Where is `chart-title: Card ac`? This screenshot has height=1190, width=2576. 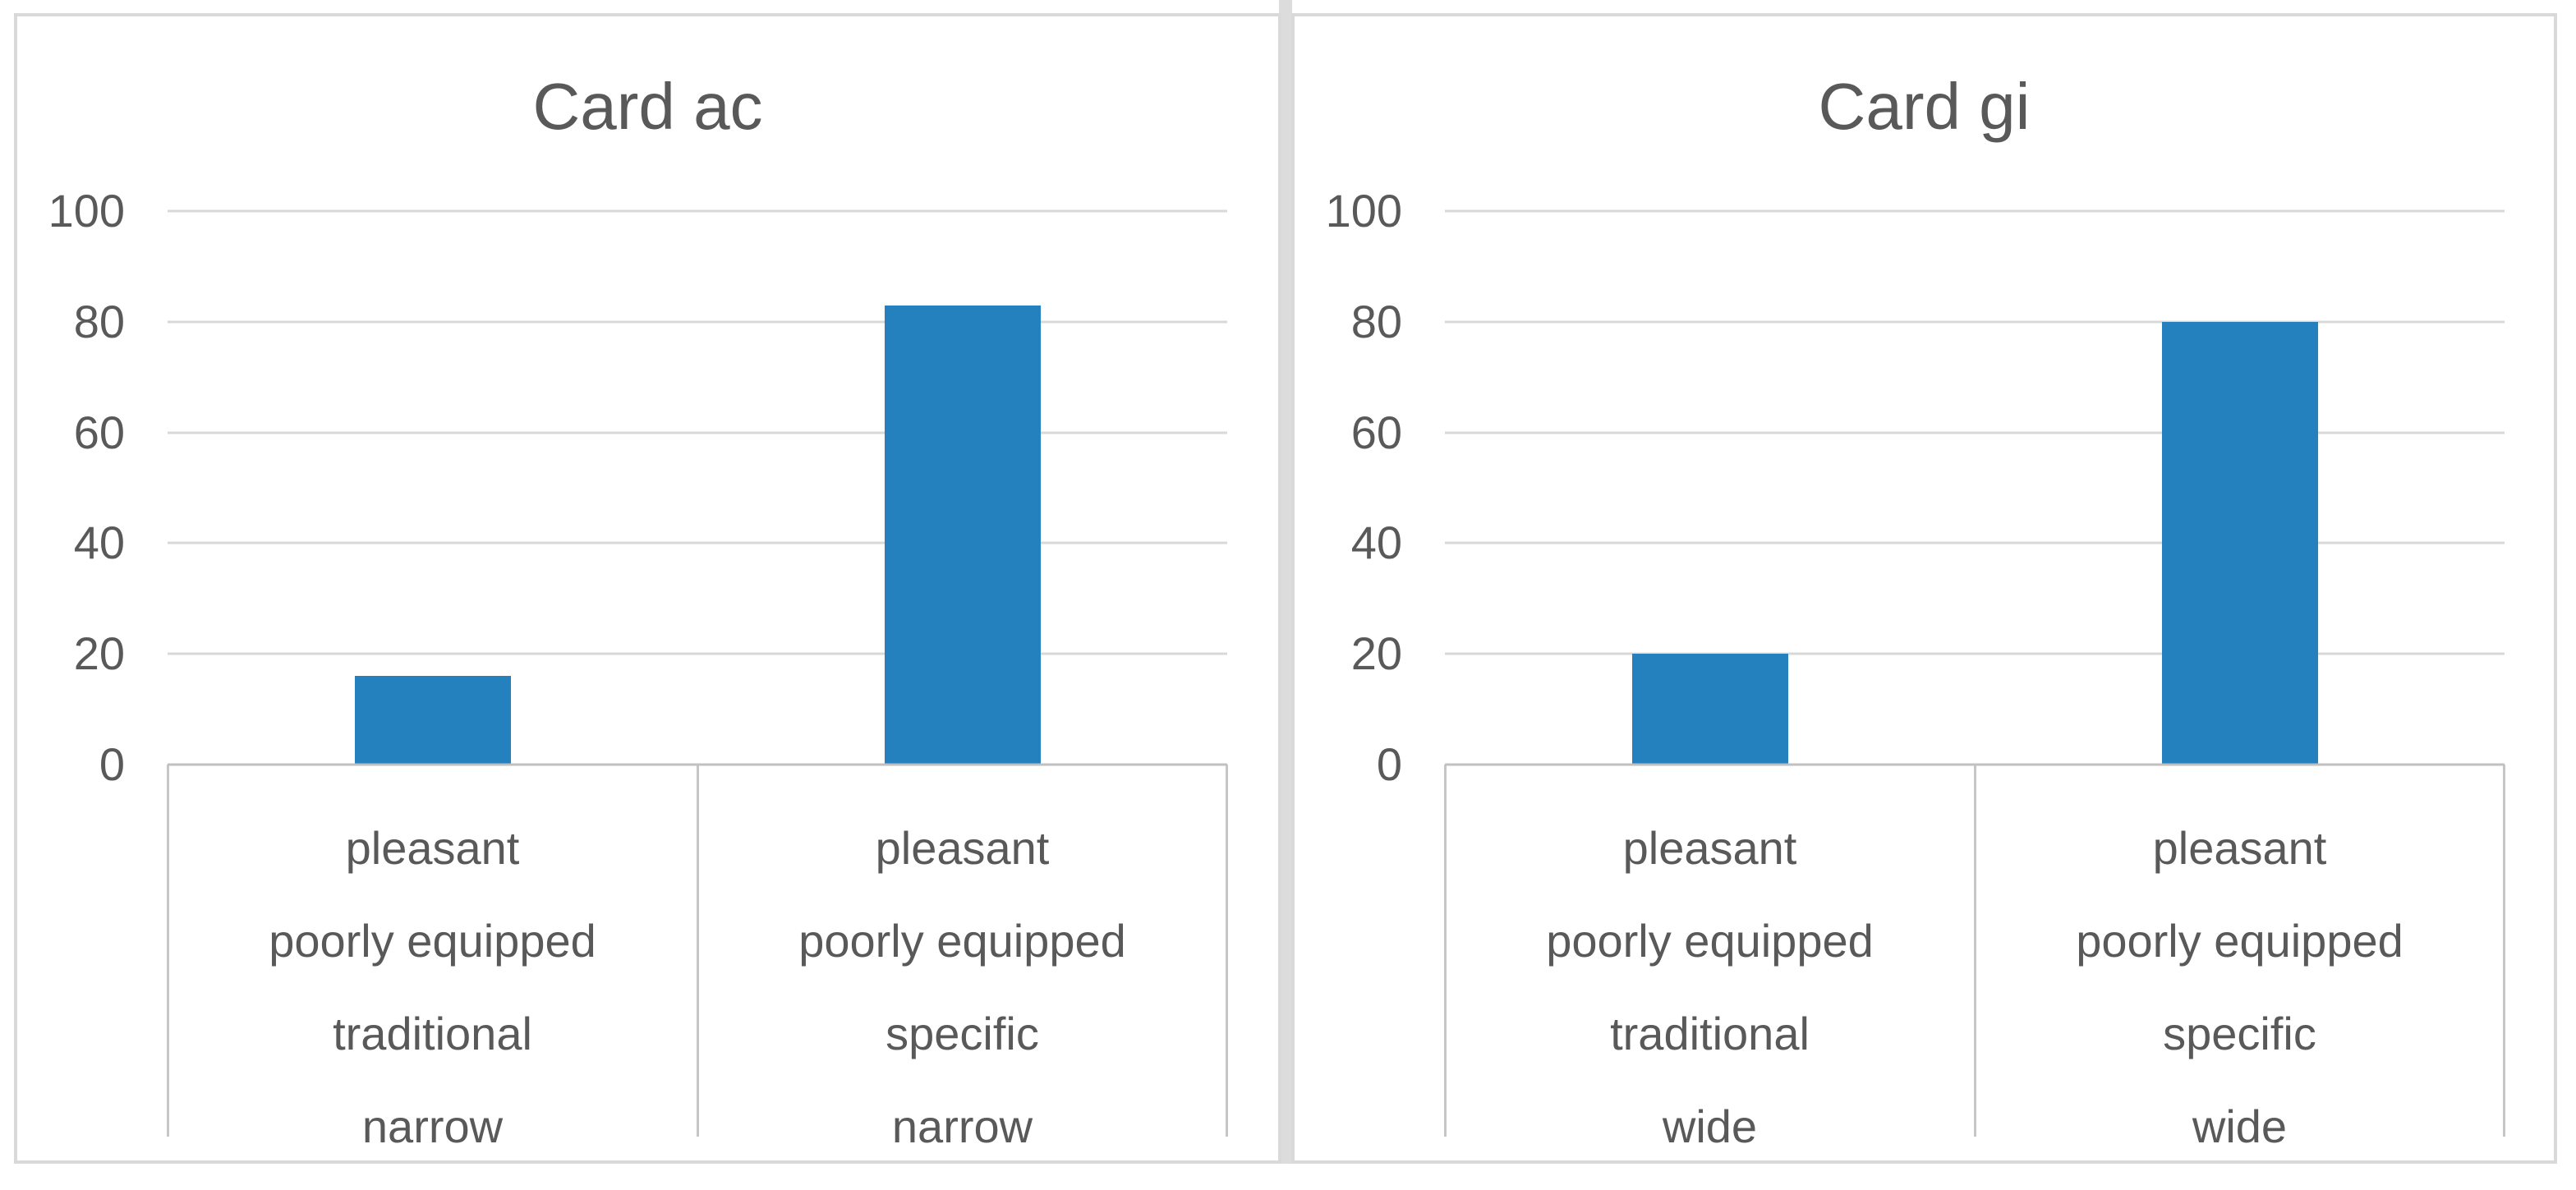 chart-title: Card ac is located at coordinates (647, 106).